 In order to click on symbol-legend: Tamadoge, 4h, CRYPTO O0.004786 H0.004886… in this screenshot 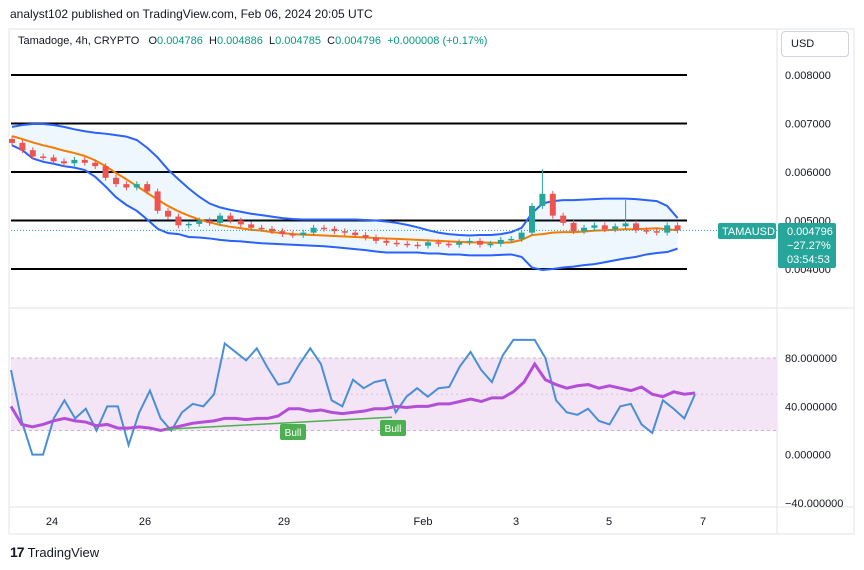, I will do `click(252, 41)`.